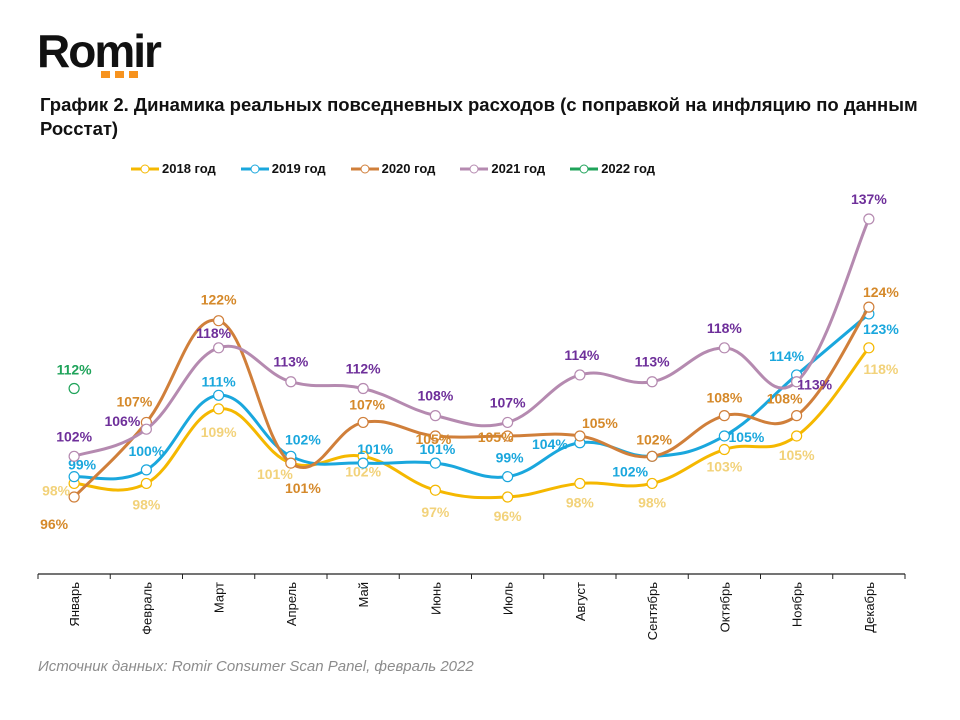 This screenshot has width=960, height=720. Describe the element at coordinates (797, 604) in the screenshot. I see `x-tick-label: Ноябрь` at that location.